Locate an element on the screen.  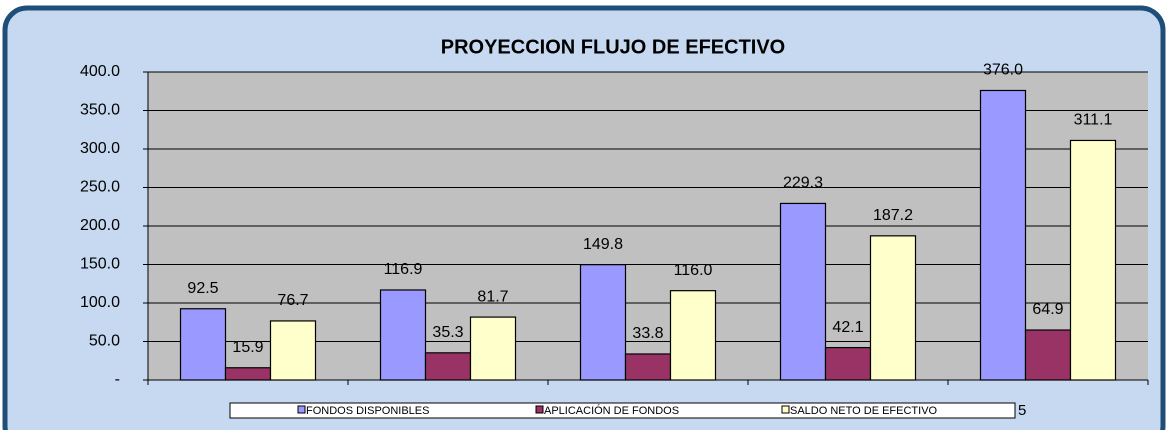
y-tick-label: - is located at coordinates (117, 379).